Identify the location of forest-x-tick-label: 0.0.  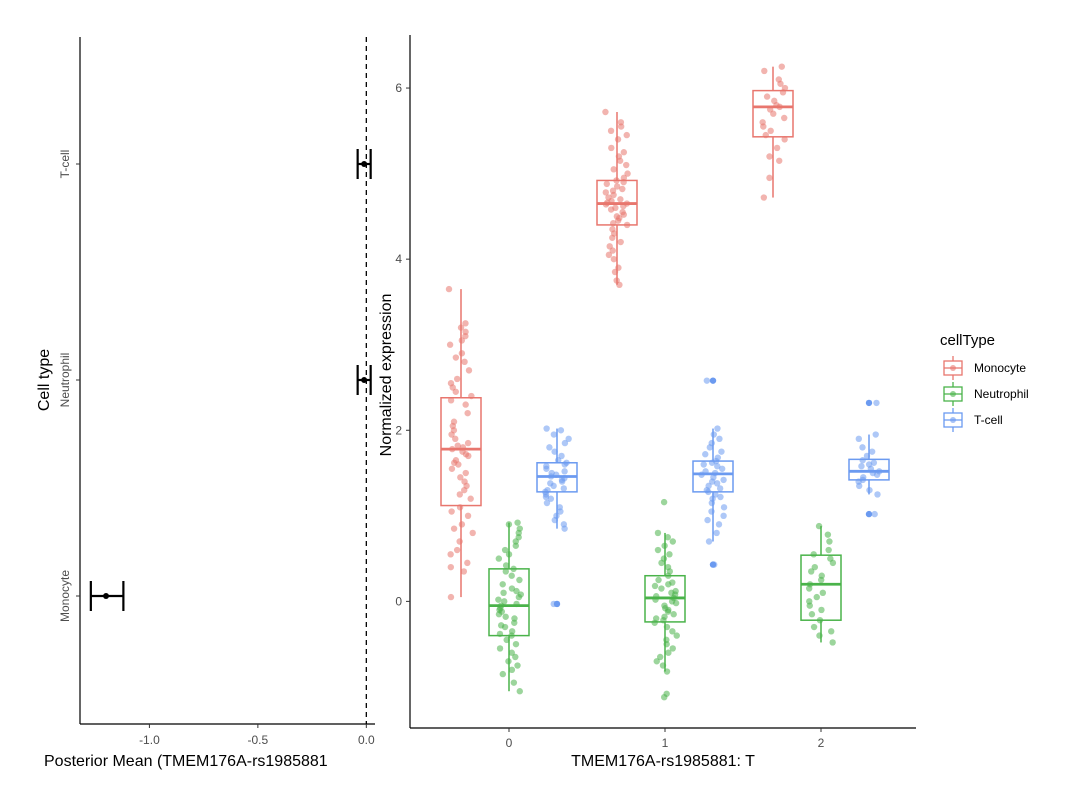
(366, 740).